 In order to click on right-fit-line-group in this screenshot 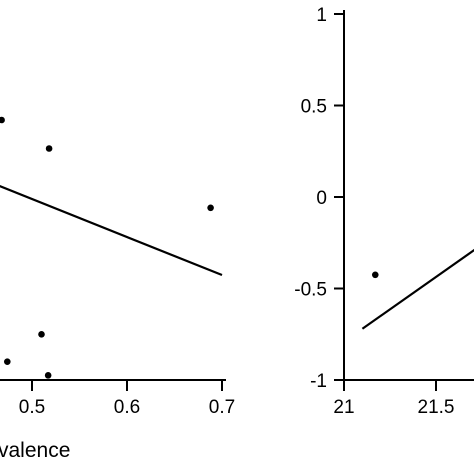, I will do `click(417, 289)`.